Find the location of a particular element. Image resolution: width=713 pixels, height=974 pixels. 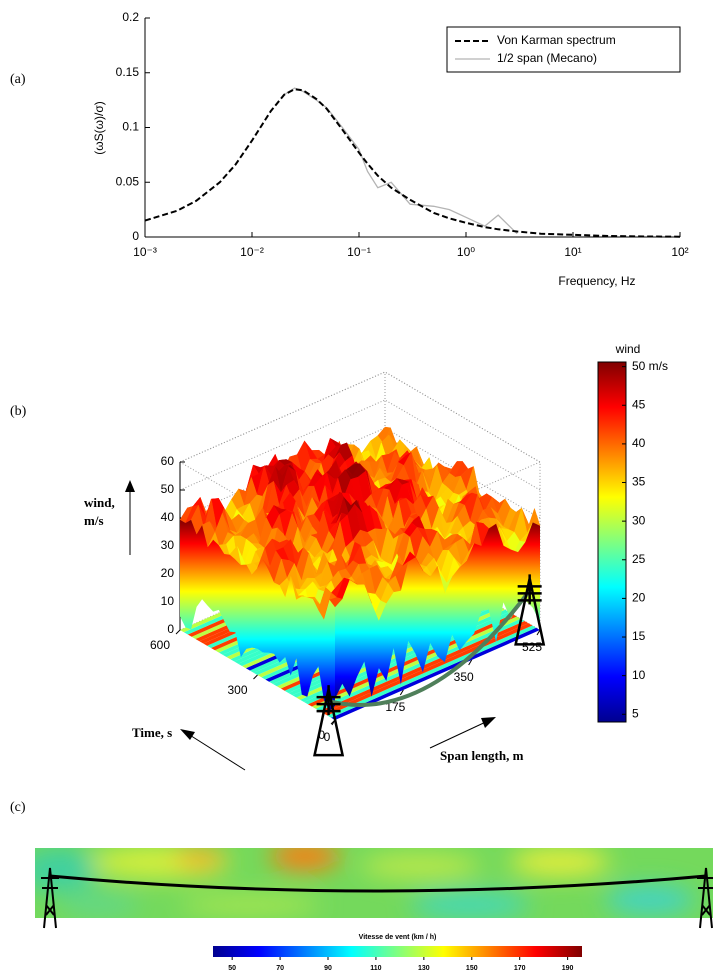

z-tick-label: 0 is located at coordinates (170, 629).